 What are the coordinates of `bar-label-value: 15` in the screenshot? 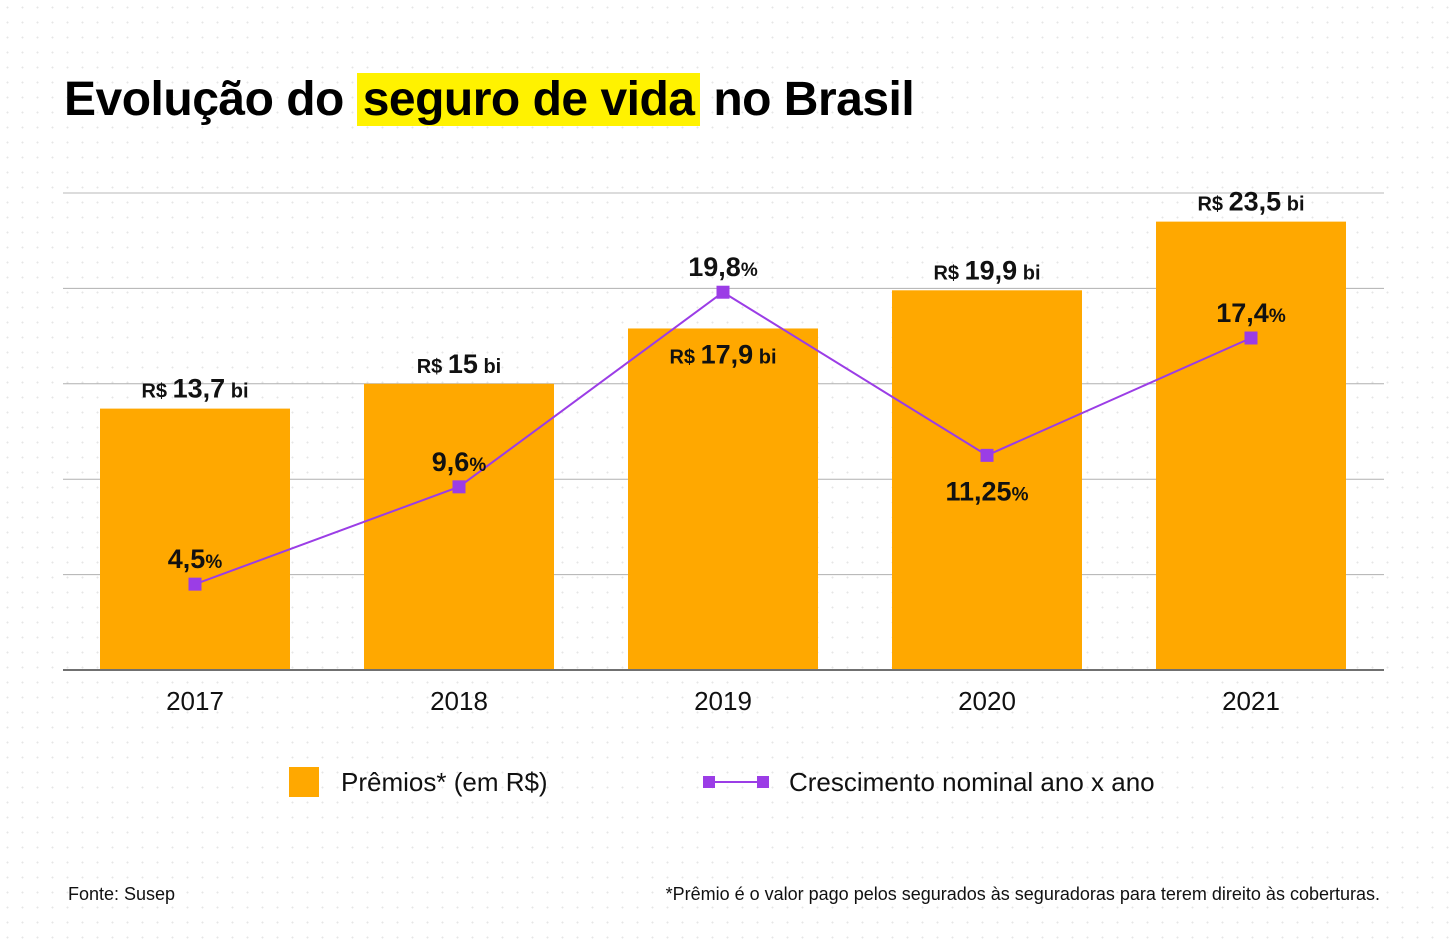 It's located at (463, 364).